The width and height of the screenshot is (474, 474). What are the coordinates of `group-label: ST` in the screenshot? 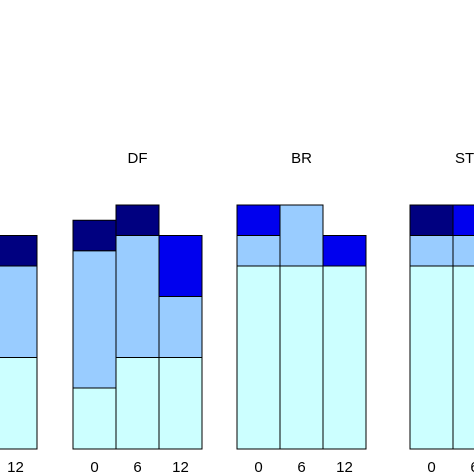 It's located at (464, 158).